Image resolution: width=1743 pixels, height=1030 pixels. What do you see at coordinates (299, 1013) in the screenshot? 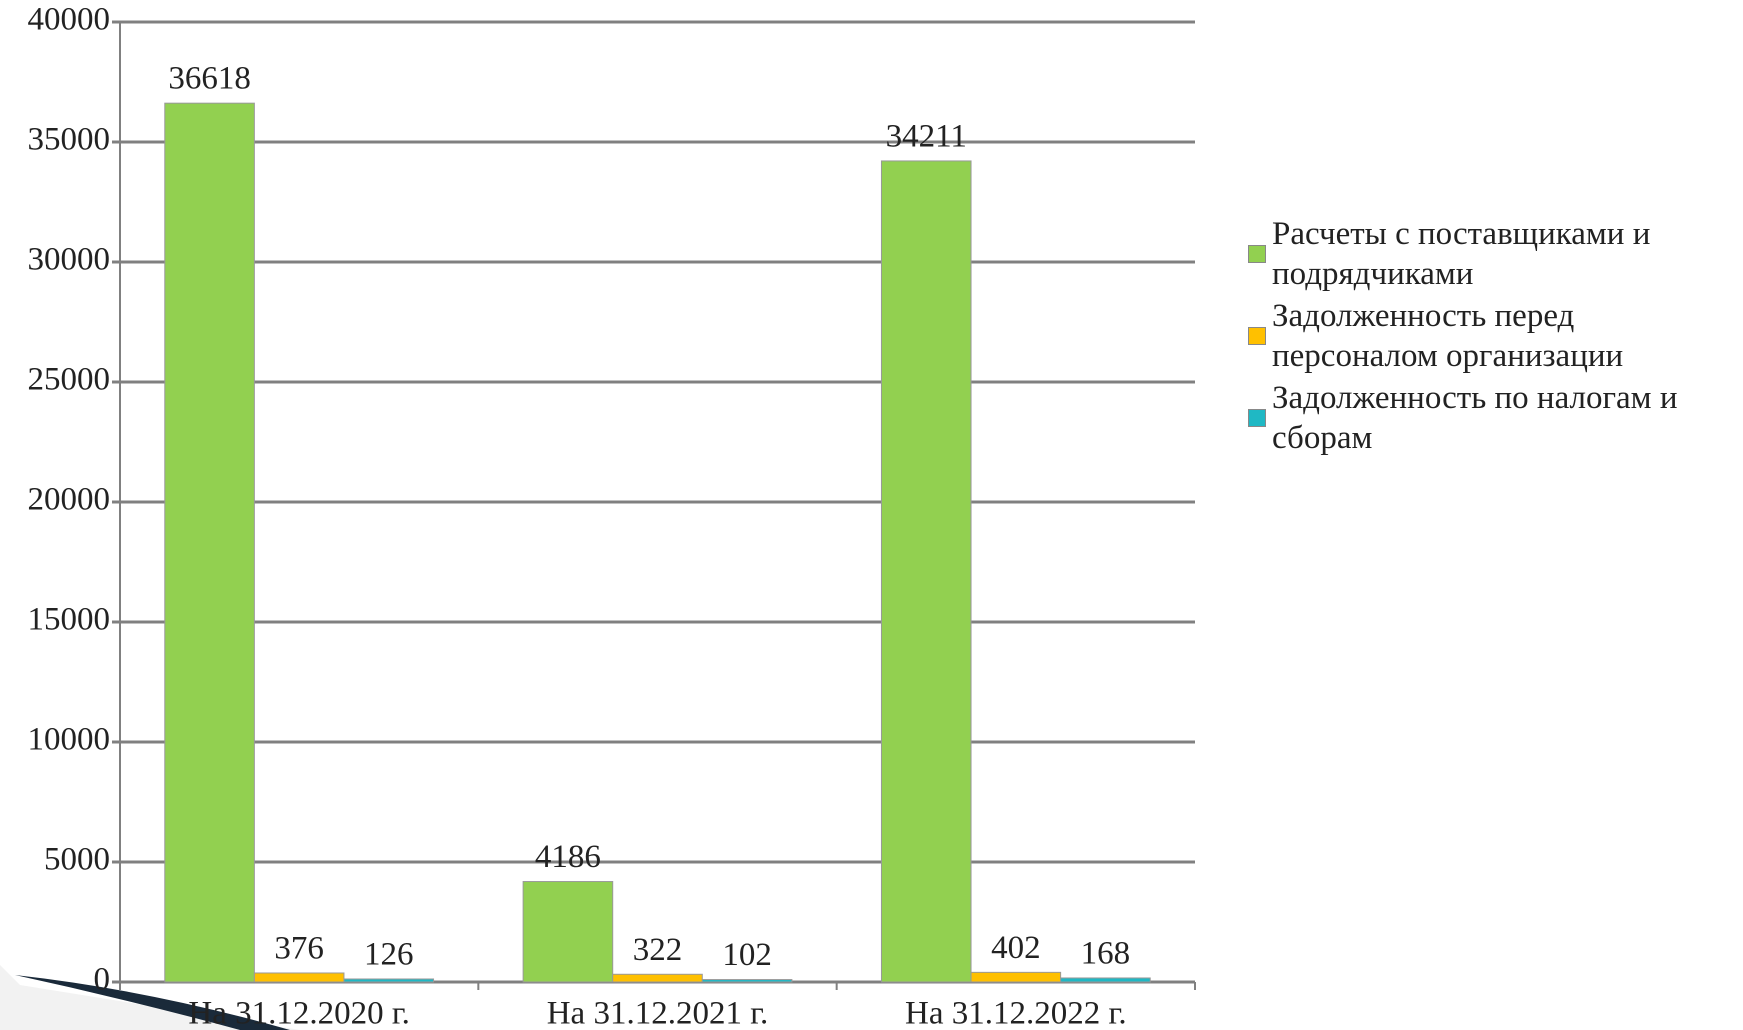
I see `x-tick-label: На 31.12.2020 г.` at bounding box center [299, 1013].